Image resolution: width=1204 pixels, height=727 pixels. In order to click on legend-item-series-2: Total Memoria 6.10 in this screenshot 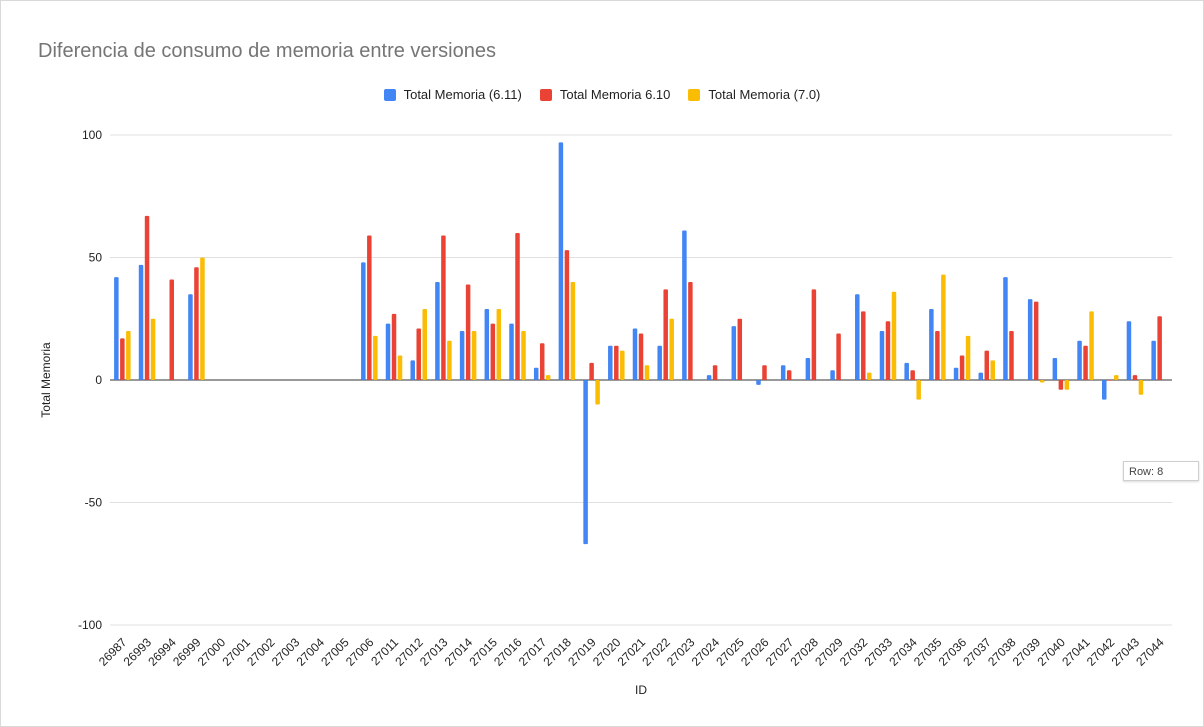, I will do `click(605, 94)`.